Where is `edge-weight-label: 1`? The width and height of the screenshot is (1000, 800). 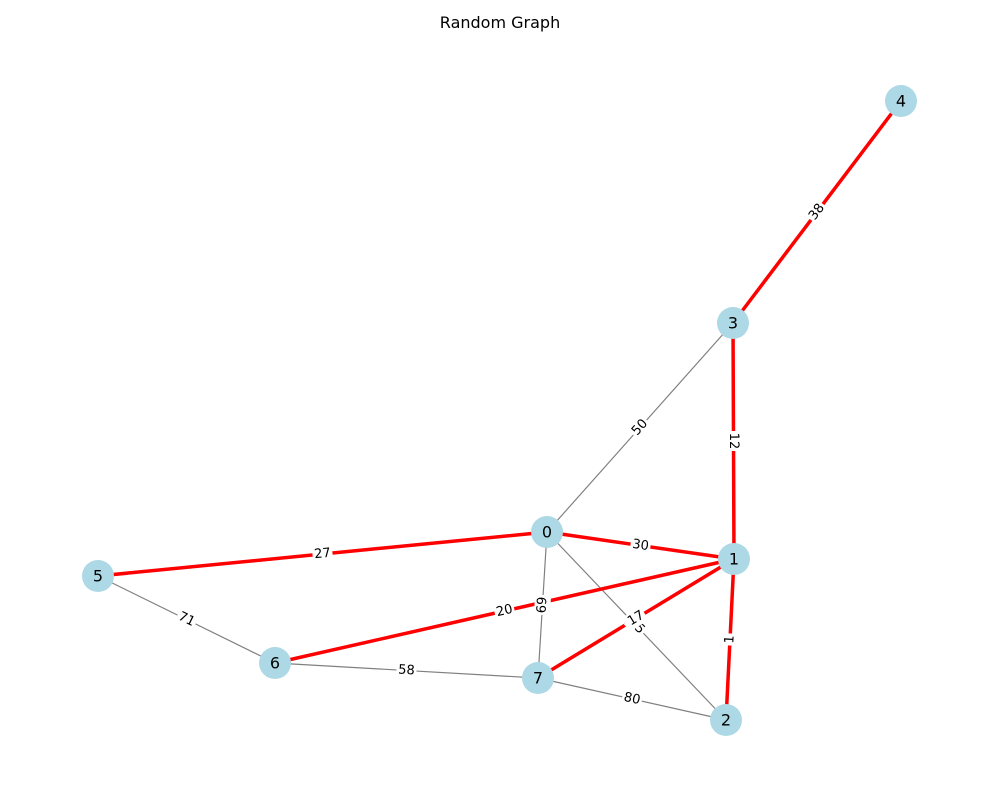
edge-weight-label: 1 is located at coordinates (730, 639).